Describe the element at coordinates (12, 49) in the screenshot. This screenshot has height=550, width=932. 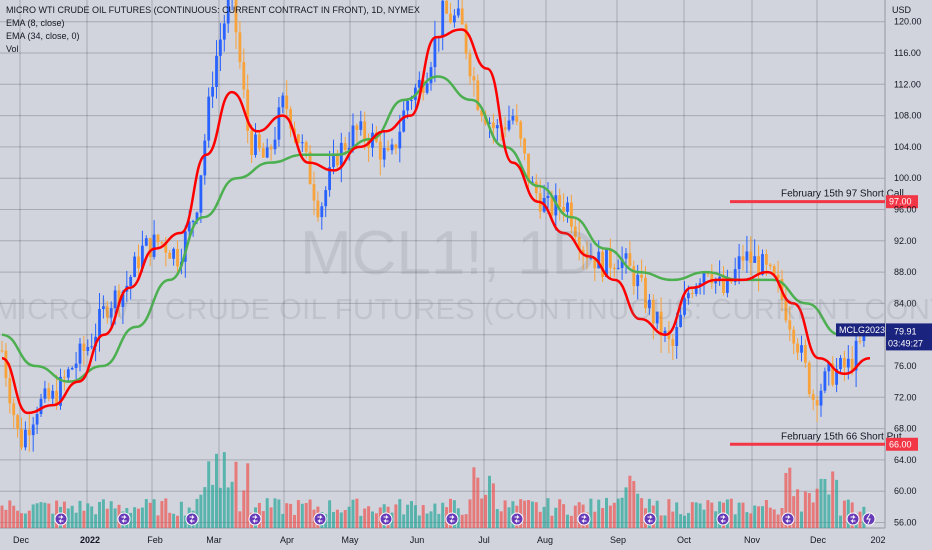
I see `volume-legend: Vol` at that location.